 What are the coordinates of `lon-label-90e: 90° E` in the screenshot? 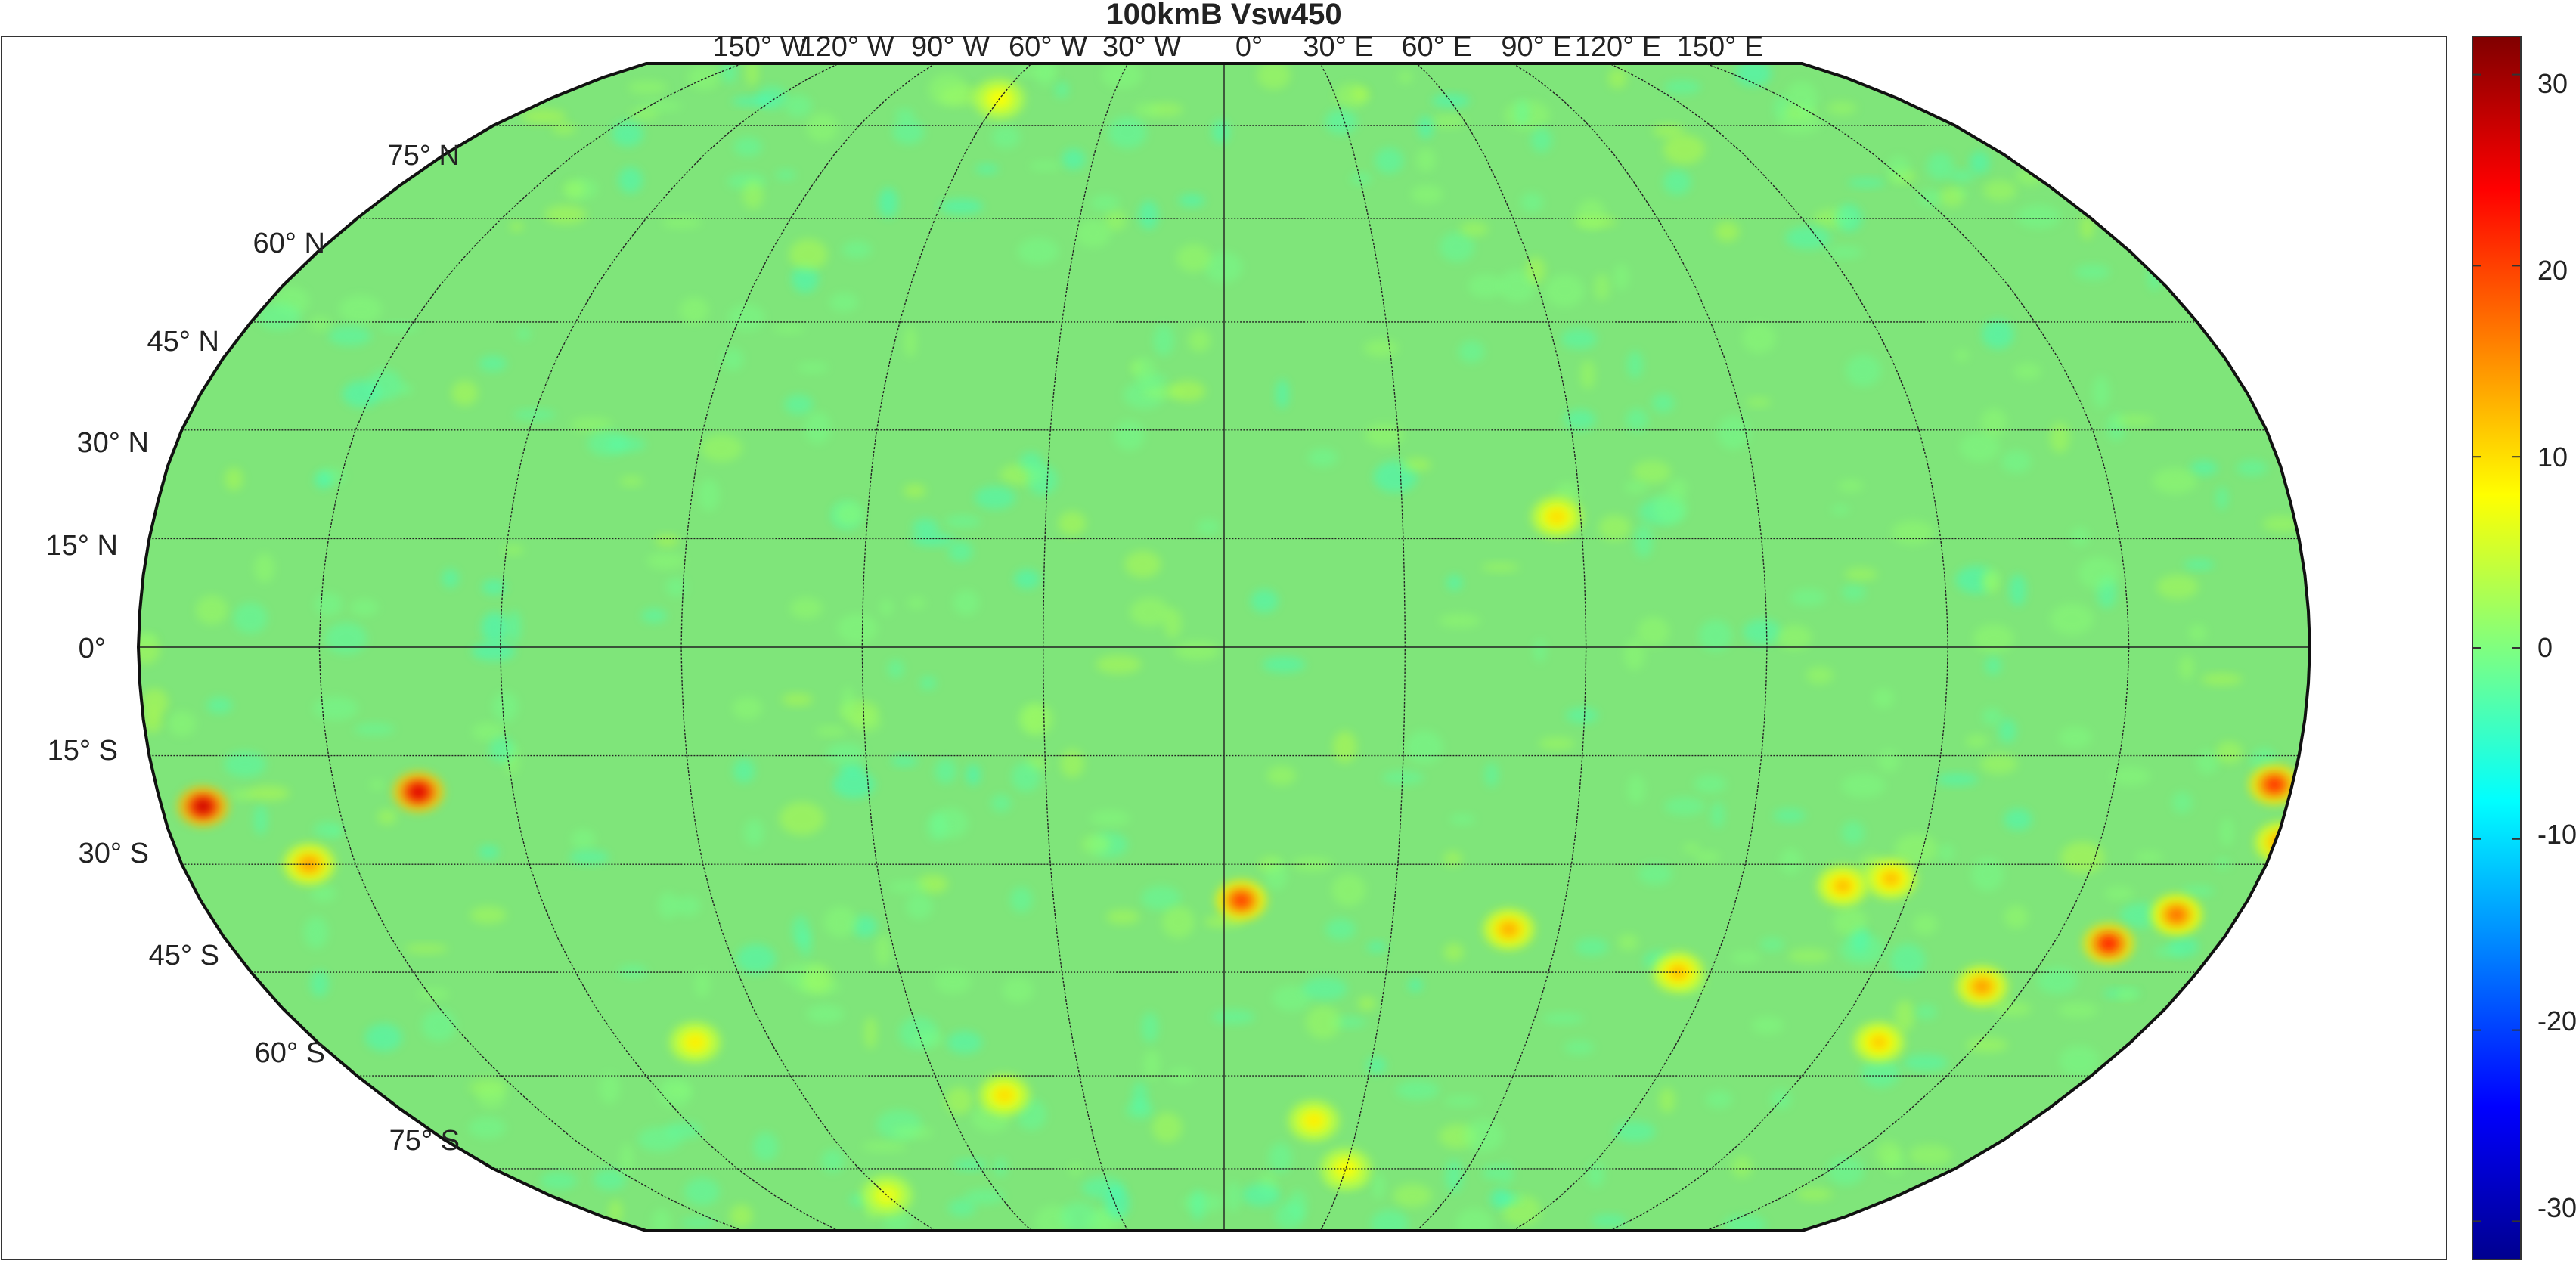 It's located at (1536, 47).